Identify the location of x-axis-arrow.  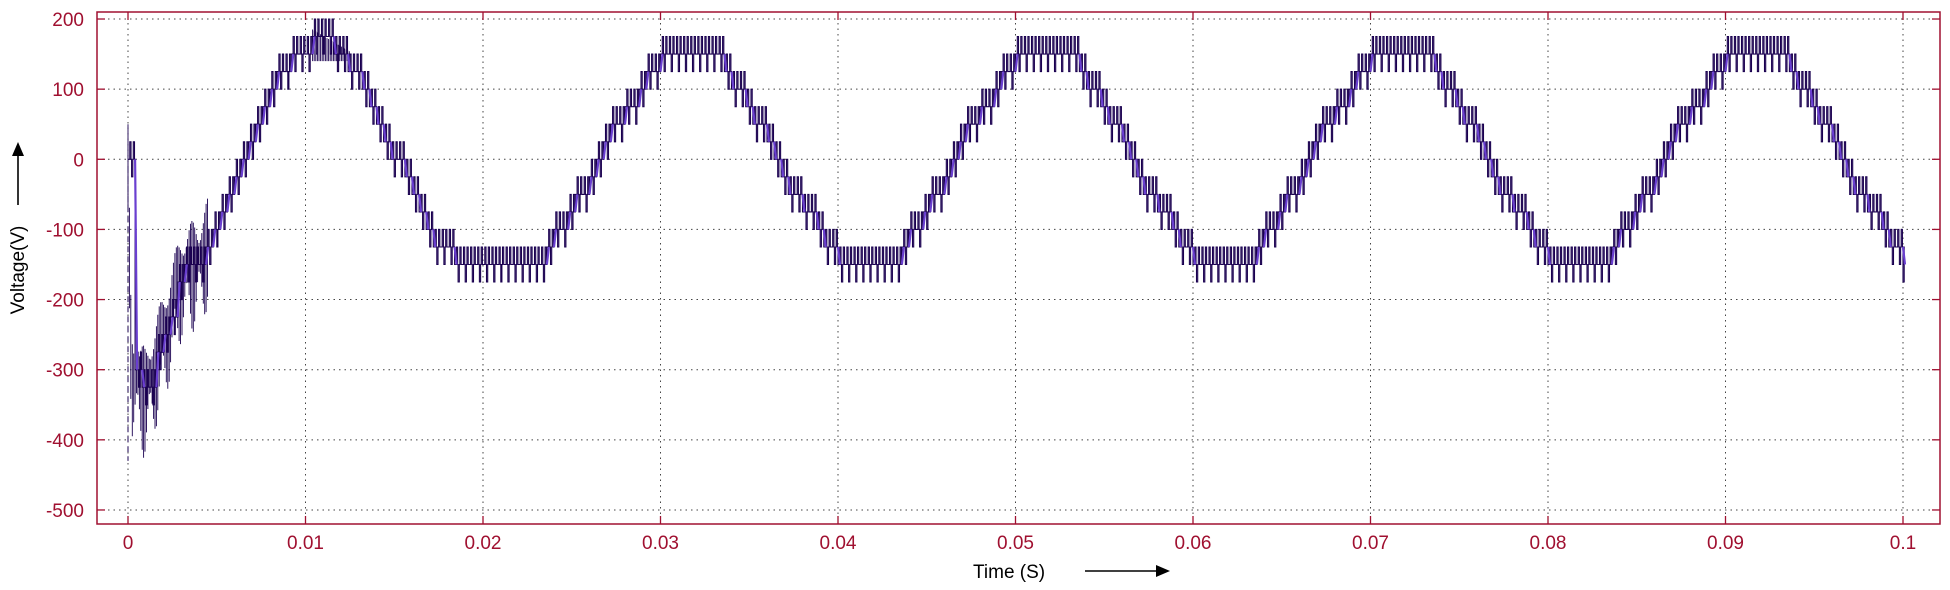
(1127, 571).